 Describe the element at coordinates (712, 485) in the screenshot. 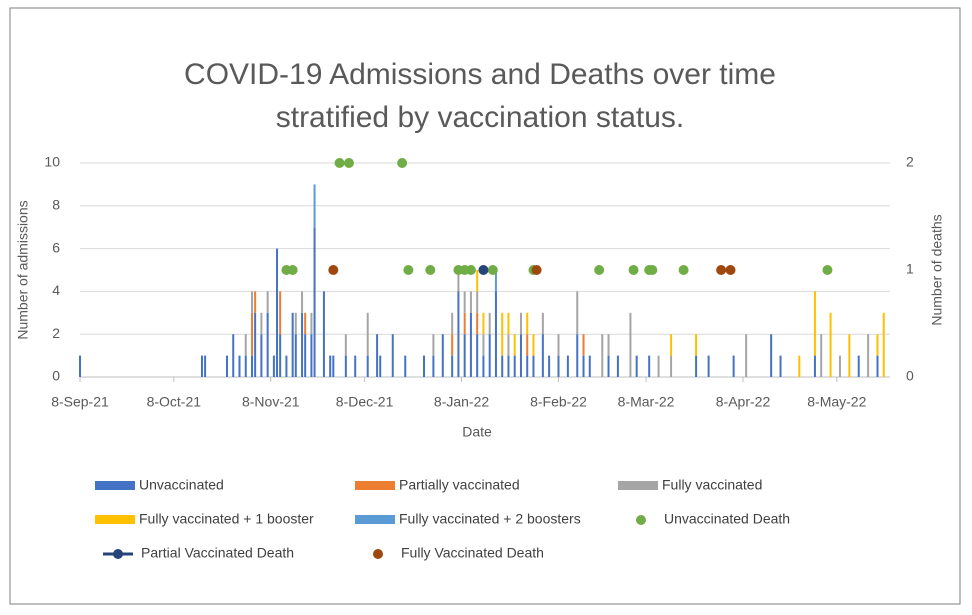

I see `legend-label: Fully vaccinated` at that location.